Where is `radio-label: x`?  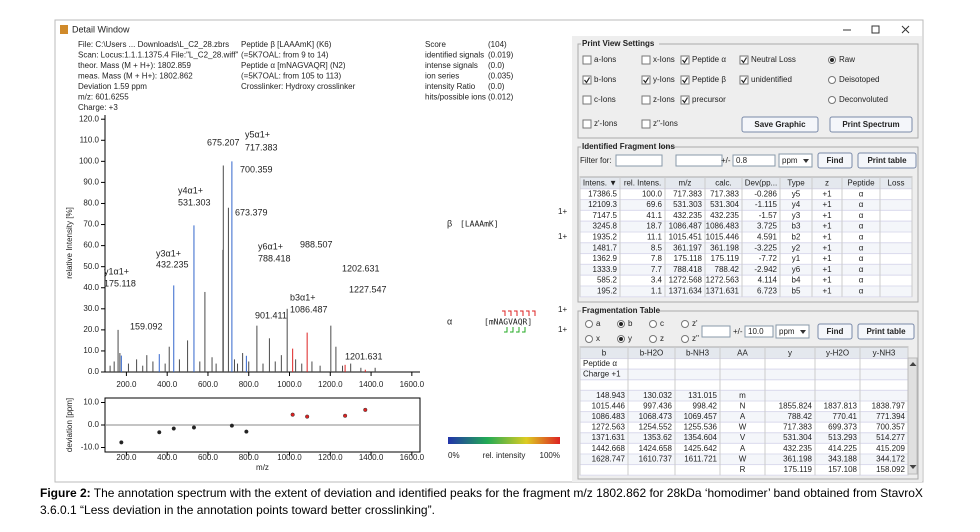 radio-label: x is located at coordinates (598, 338).